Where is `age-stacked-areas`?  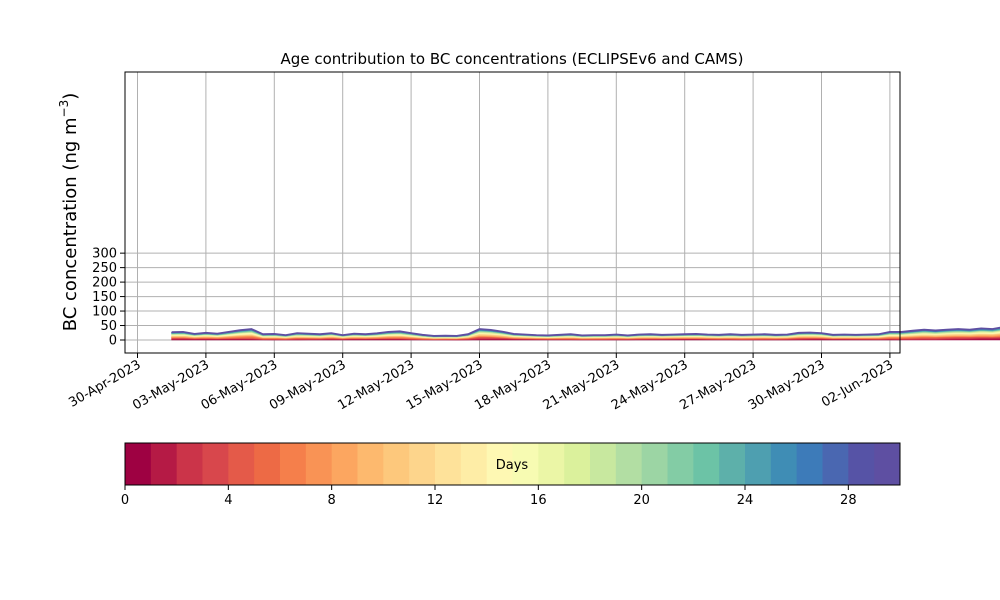
age-stacked-areas is located at coordinates (585, 333).